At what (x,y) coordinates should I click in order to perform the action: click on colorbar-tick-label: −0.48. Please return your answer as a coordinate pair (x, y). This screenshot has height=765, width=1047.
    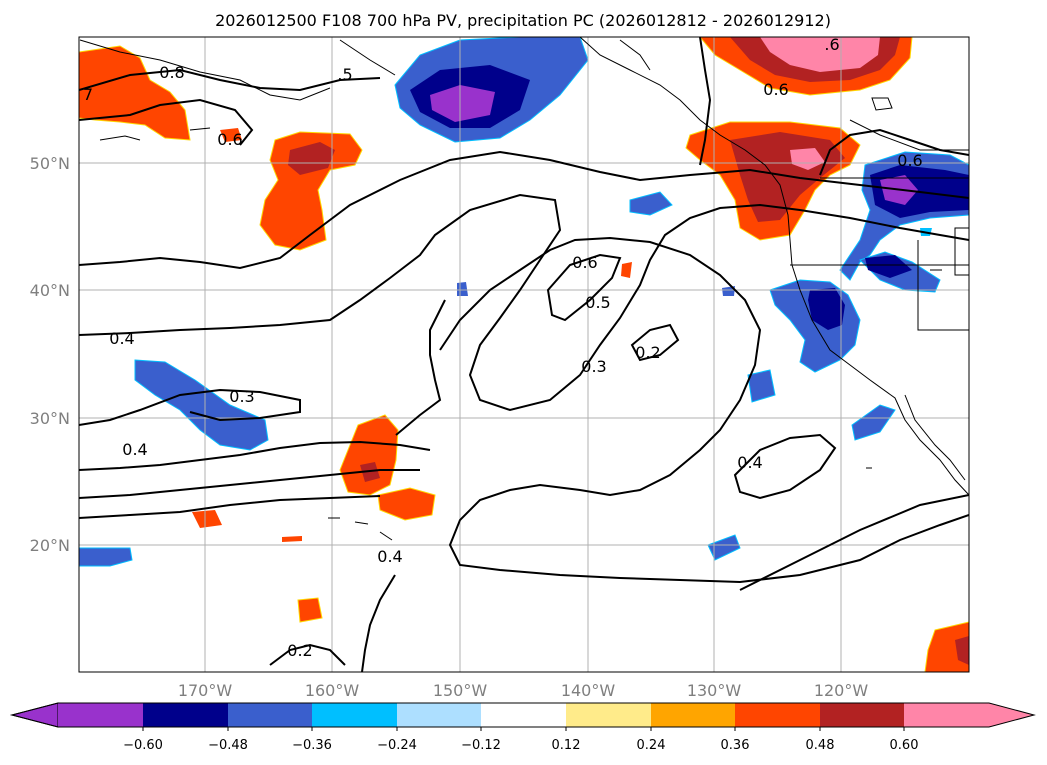
    Looking at the image, I should click on (228, 745).